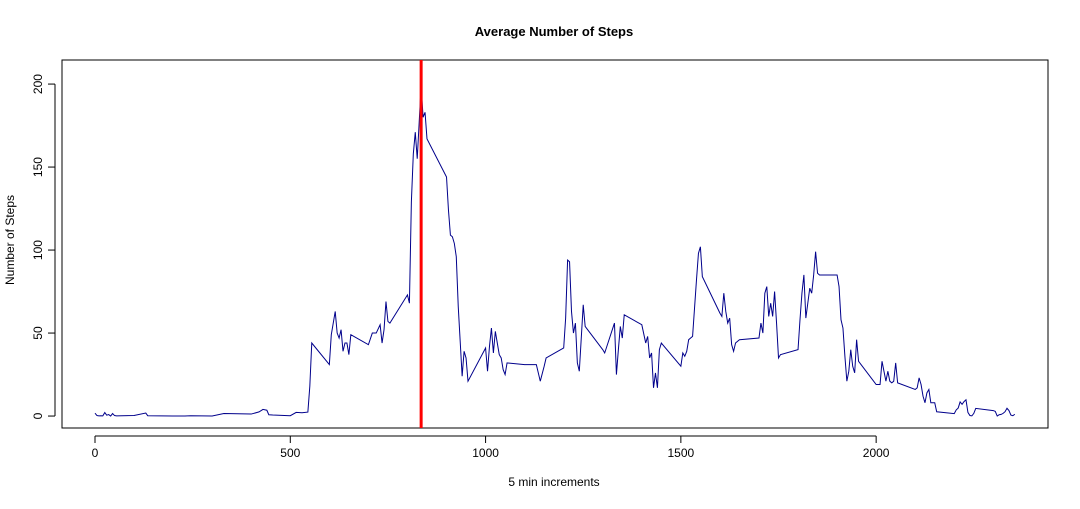 Image resolution: width=1080 pixels, height=509 pixels. What do you see at coordinates (554, 31) in the screenshot?
I see `chart-title: Average Number of Steps` at bounding box center [554, 31].